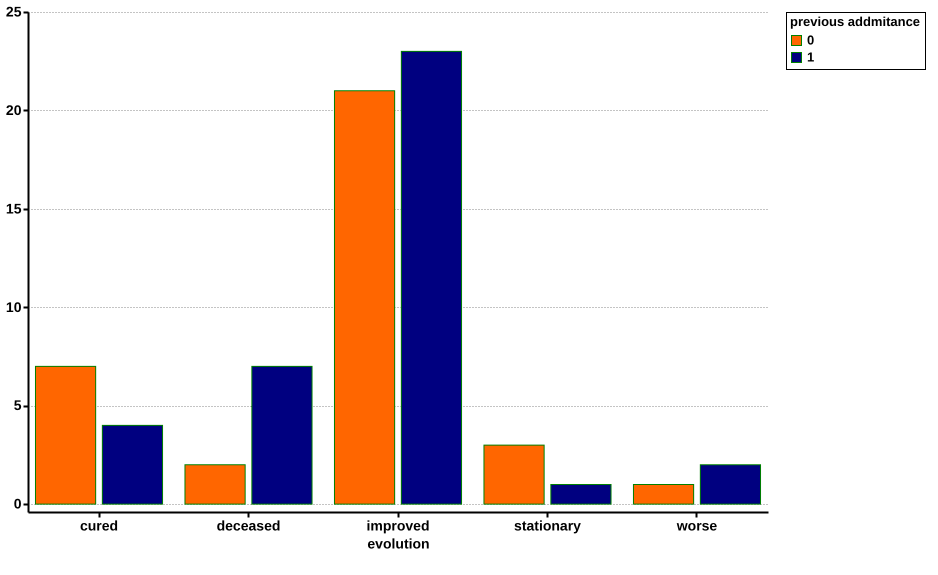 The image size is (938, 575). What do you see at coordinates (248, 526) in the screenshot?
I see `x-tick-label: deceased` at bounding box center [248, 526].